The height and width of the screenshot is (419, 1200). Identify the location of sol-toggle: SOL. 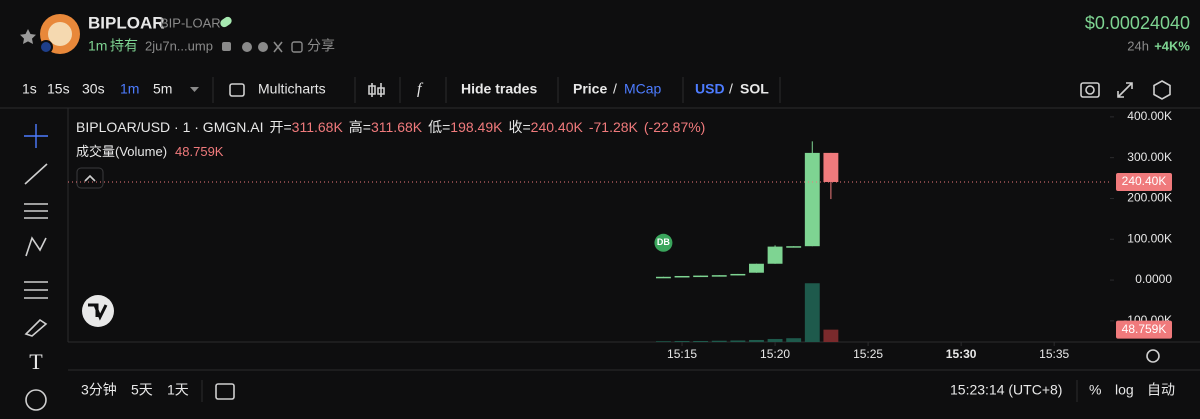
(754, 89).